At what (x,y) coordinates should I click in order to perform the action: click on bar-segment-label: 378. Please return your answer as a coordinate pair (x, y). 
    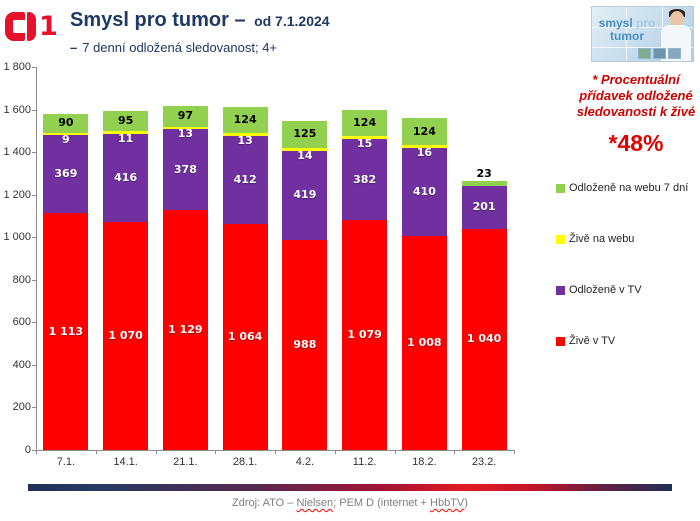
    Looking at the image, I should click on (185, 169).